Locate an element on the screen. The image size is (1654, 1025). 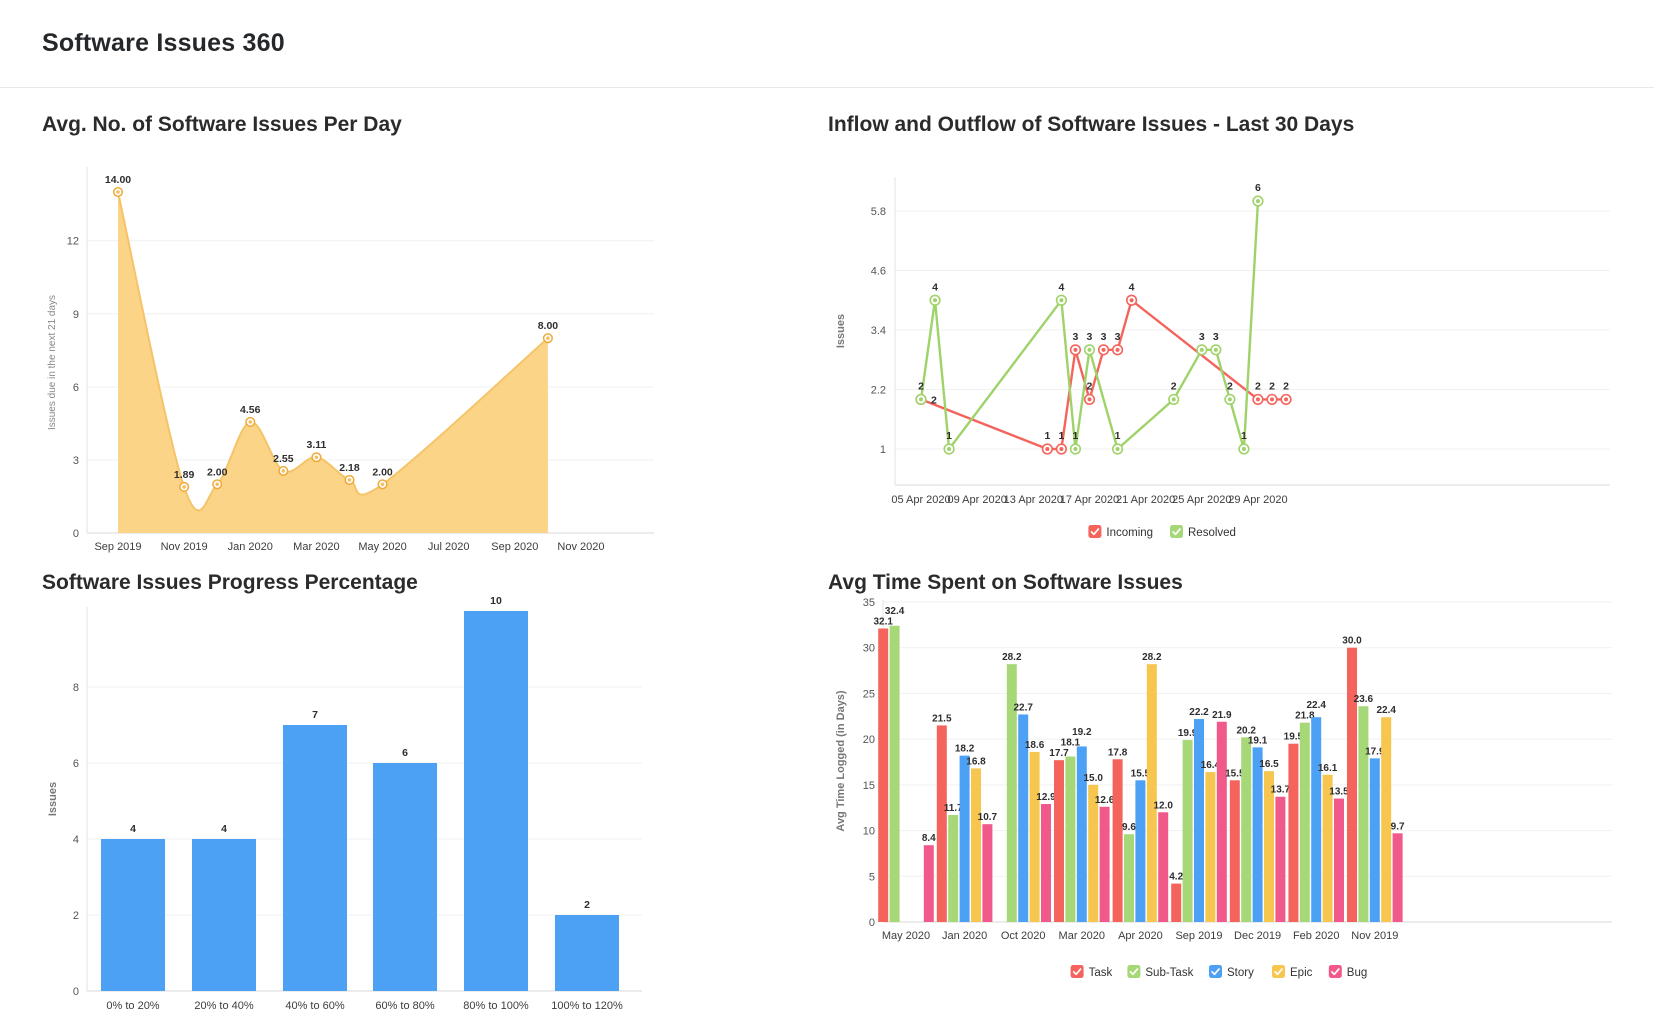
svg-text: 30 is located at coordinates (869, 649).